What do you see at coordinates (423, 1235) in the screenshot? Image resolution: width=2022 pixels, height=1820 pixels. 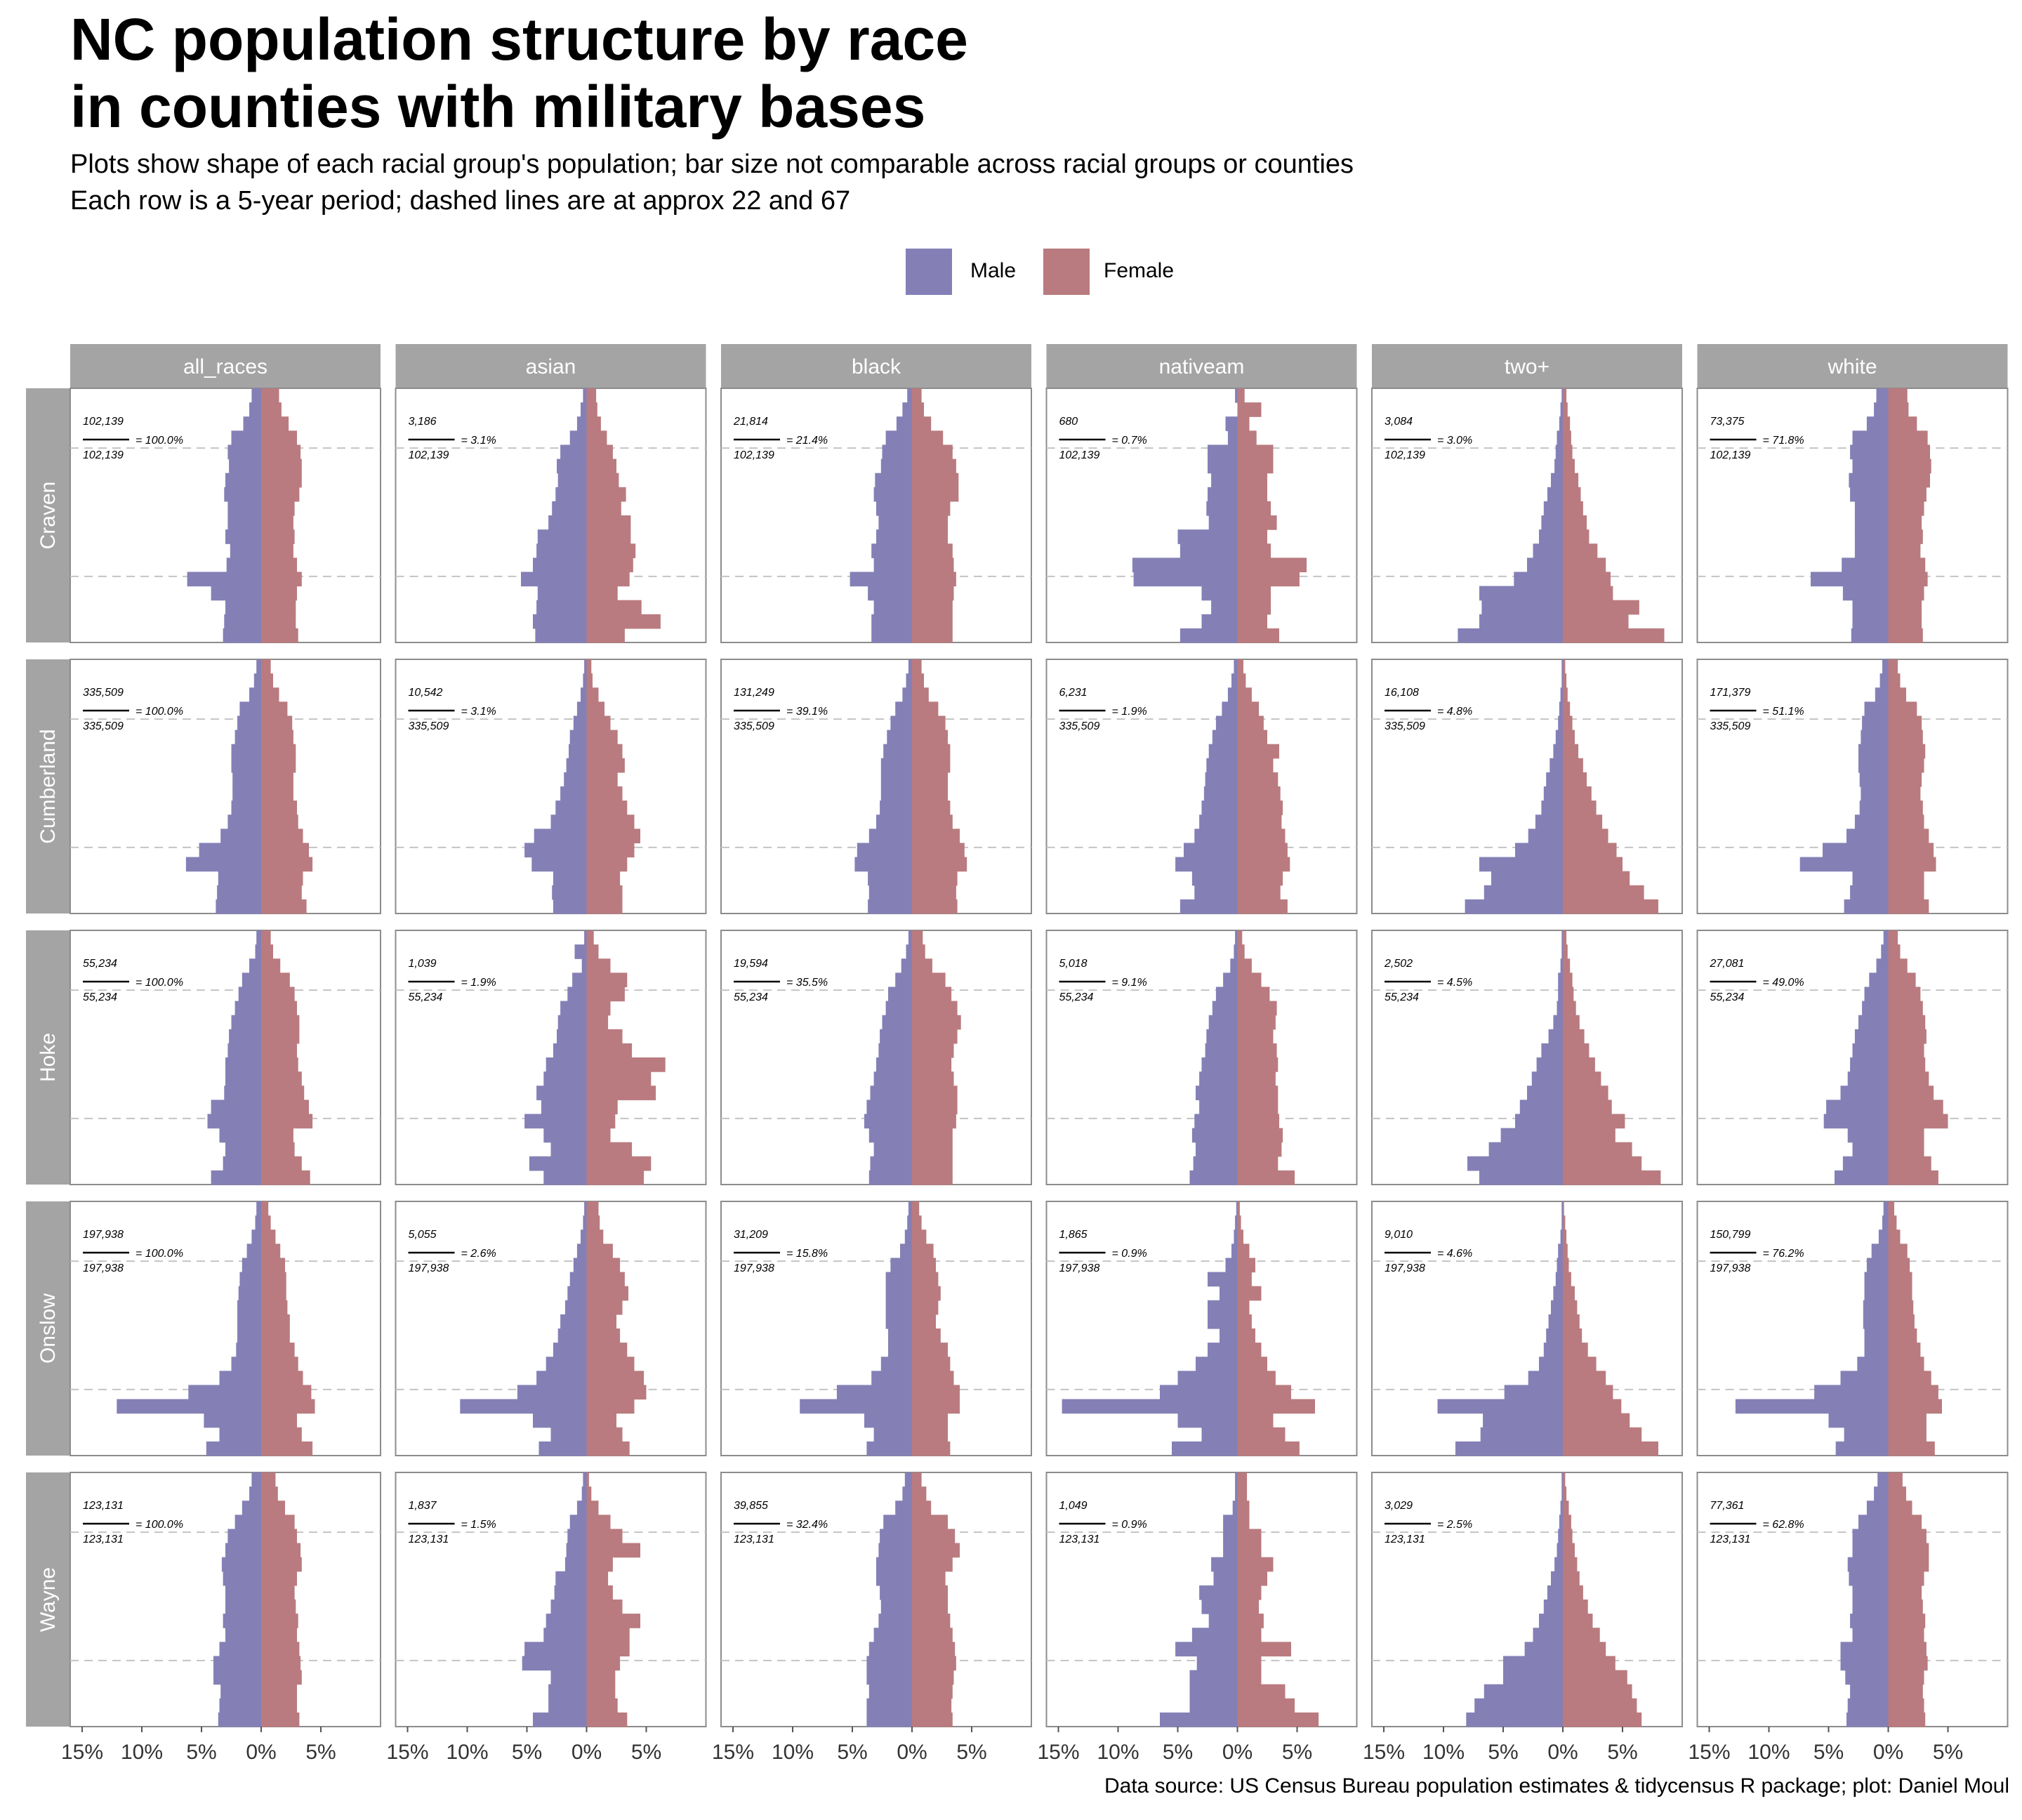 I see `group-count-label: 5,055` at bounding box center [423, 1235].